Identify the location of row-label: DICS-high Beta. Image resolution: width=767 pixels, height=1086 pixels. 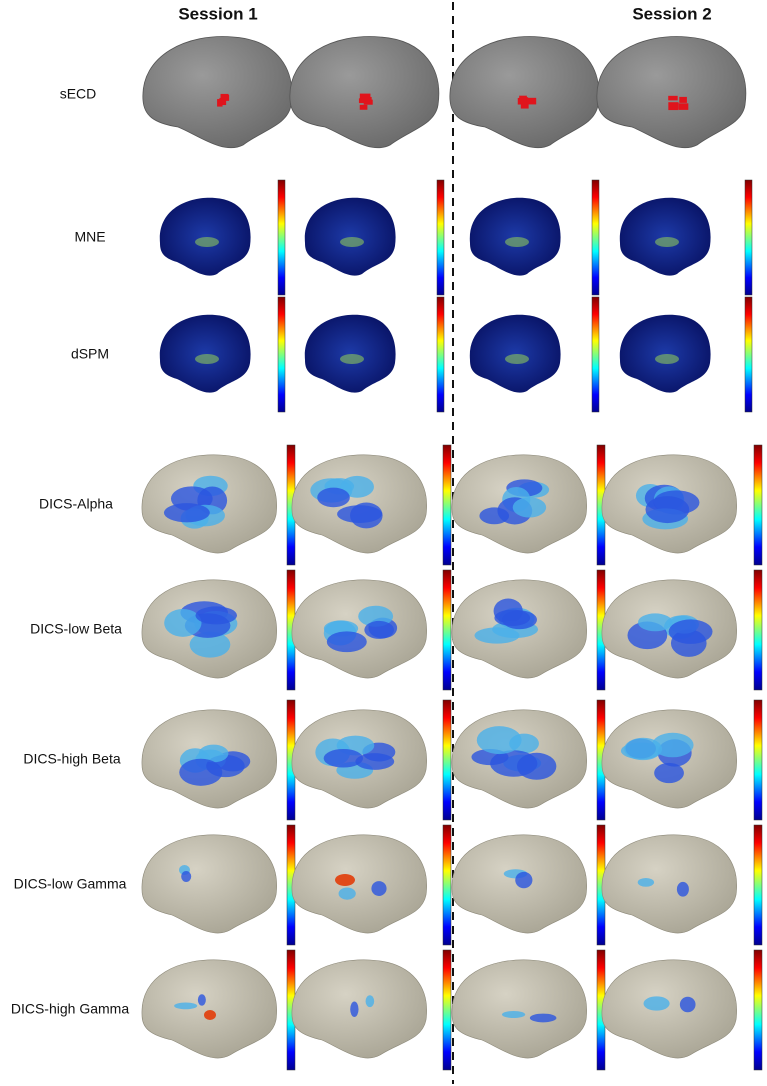
(71, 759).